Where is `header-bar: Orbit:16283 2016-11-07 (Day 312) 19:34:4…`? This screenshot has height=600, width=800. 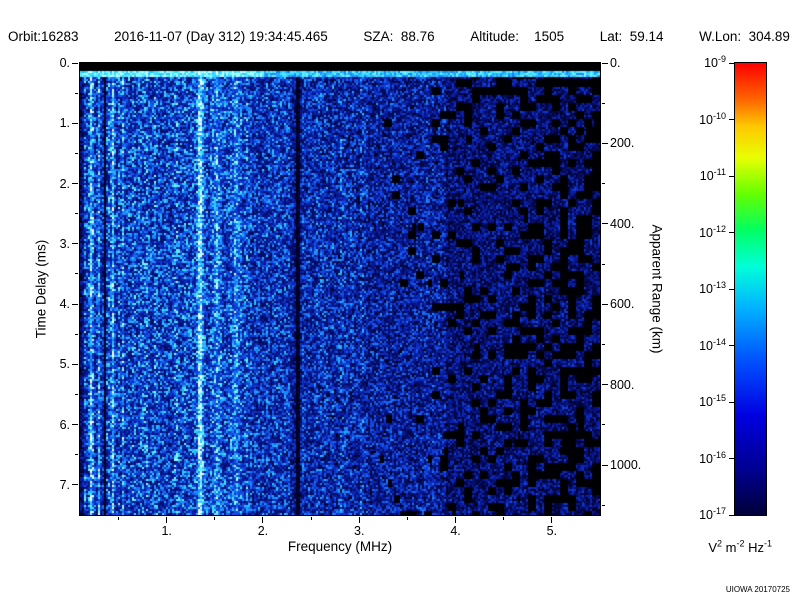
header-bar: Orbit:16283 2016-11-07 (Day 312) 19:34:4… is located at coordinates (399, 36).